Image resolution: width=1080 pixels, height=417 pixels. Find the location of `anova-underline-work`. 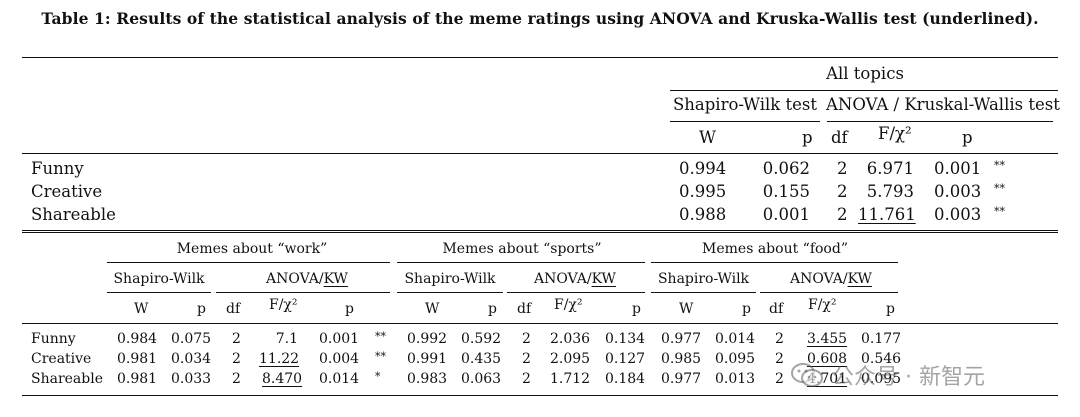

anova-underline-work is located at coordinates (303, 292).